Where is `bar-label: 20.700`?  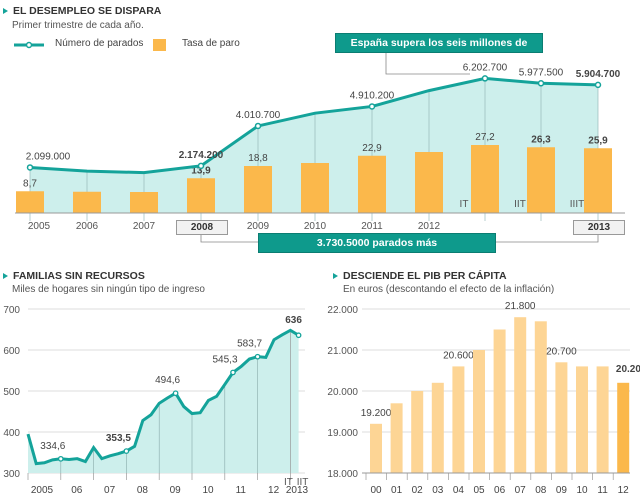 bar-label: 20.700 is located at coordinates (561, 351).